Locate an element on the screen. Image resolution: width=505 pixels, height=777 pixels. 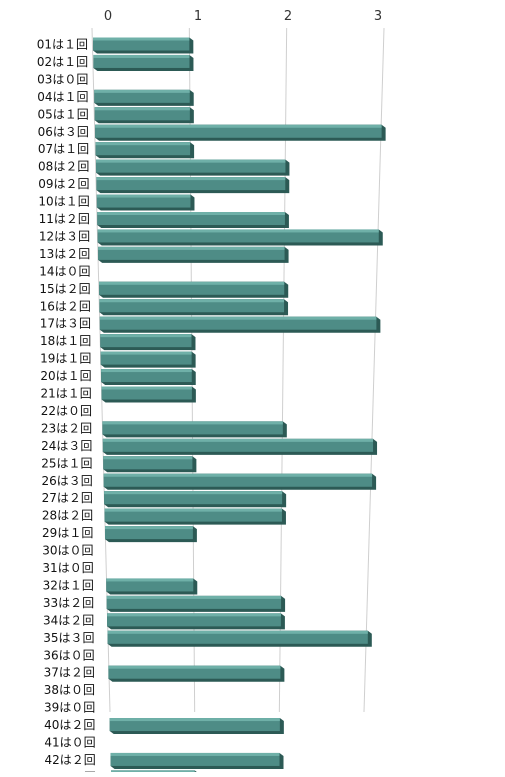
category-label: 17は３回 is located at coordinates (65, 324).